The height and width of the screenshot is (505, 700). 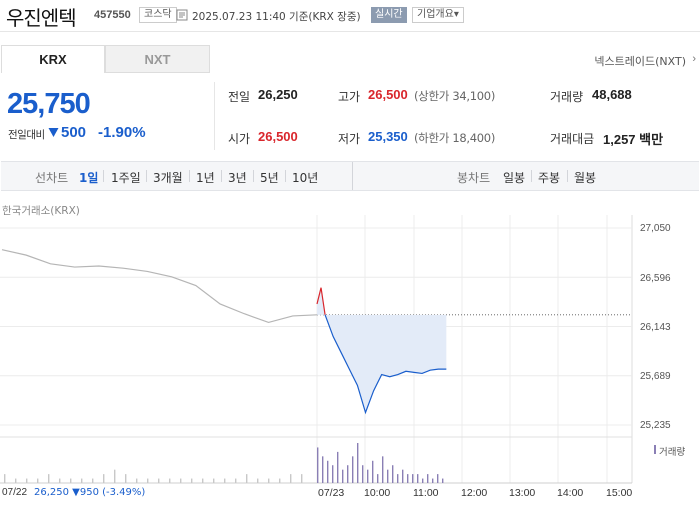 I want to click on company-info-button: 기업개요▾, so click(x=438, y=15).